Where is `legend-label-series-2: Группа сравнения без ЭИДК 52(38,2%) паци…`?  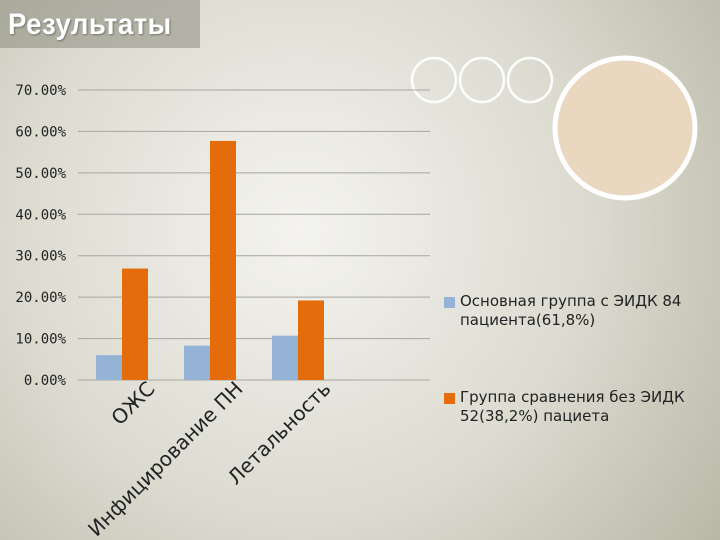 legend-label-series-2: Группа сравнения без ЭИДК 52(38,2%) паци… is located at coordinates (572, 406).